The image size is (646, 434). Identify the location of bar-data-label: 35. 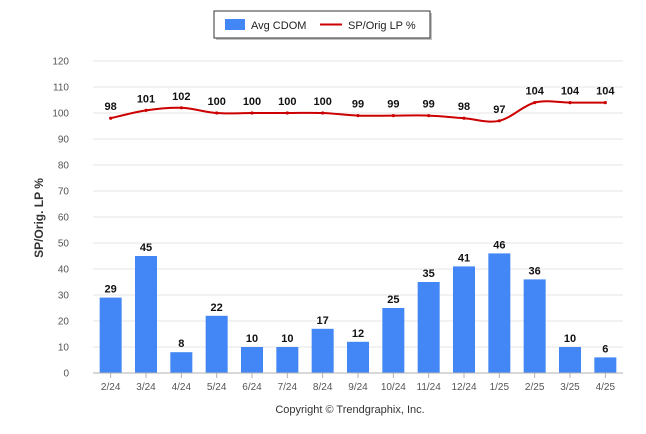
(429, 274).